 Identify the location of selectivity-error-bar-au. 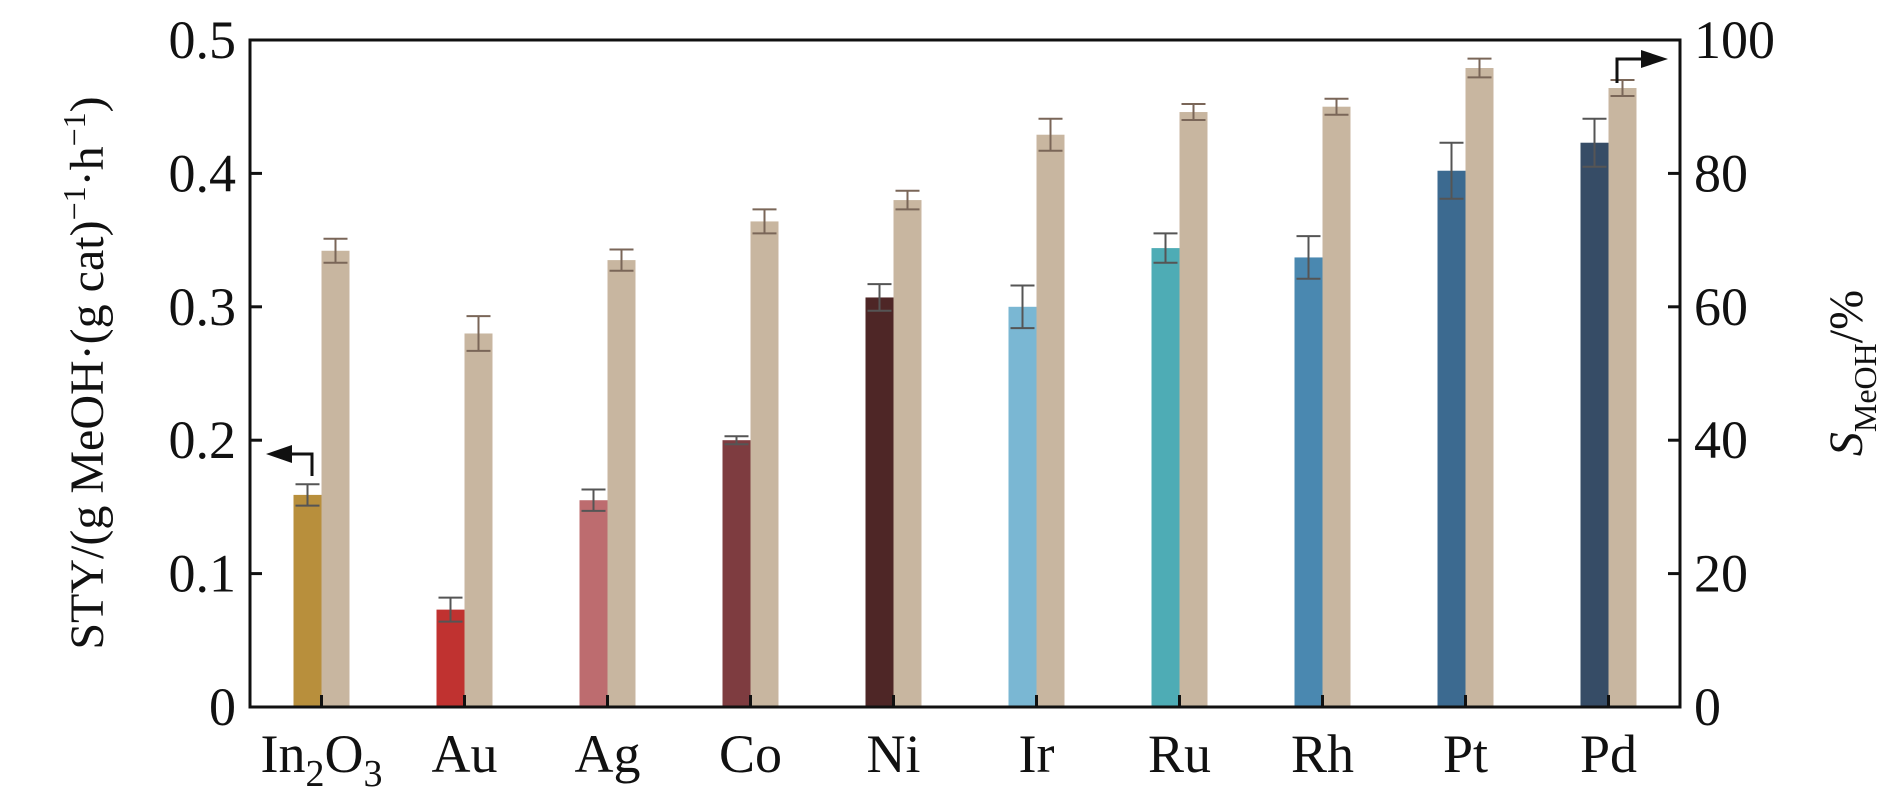
(478, 333).